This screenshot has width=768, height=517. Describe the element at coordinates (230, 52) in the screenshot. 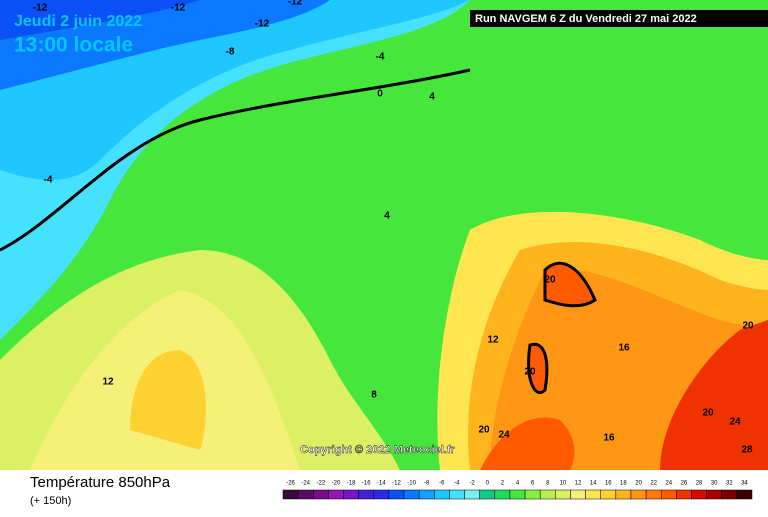

I see `contour-label: -8` at that location.